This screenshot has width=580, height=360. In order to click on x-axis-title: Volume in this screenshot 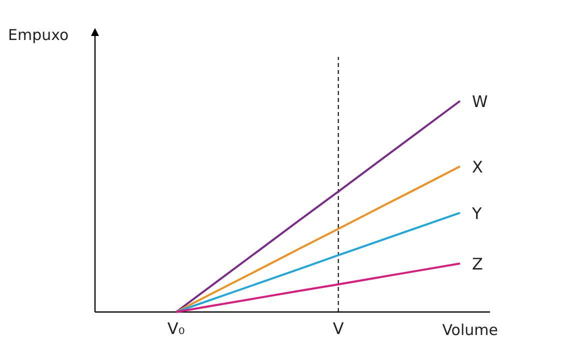, I will do `click(470, 330)`.